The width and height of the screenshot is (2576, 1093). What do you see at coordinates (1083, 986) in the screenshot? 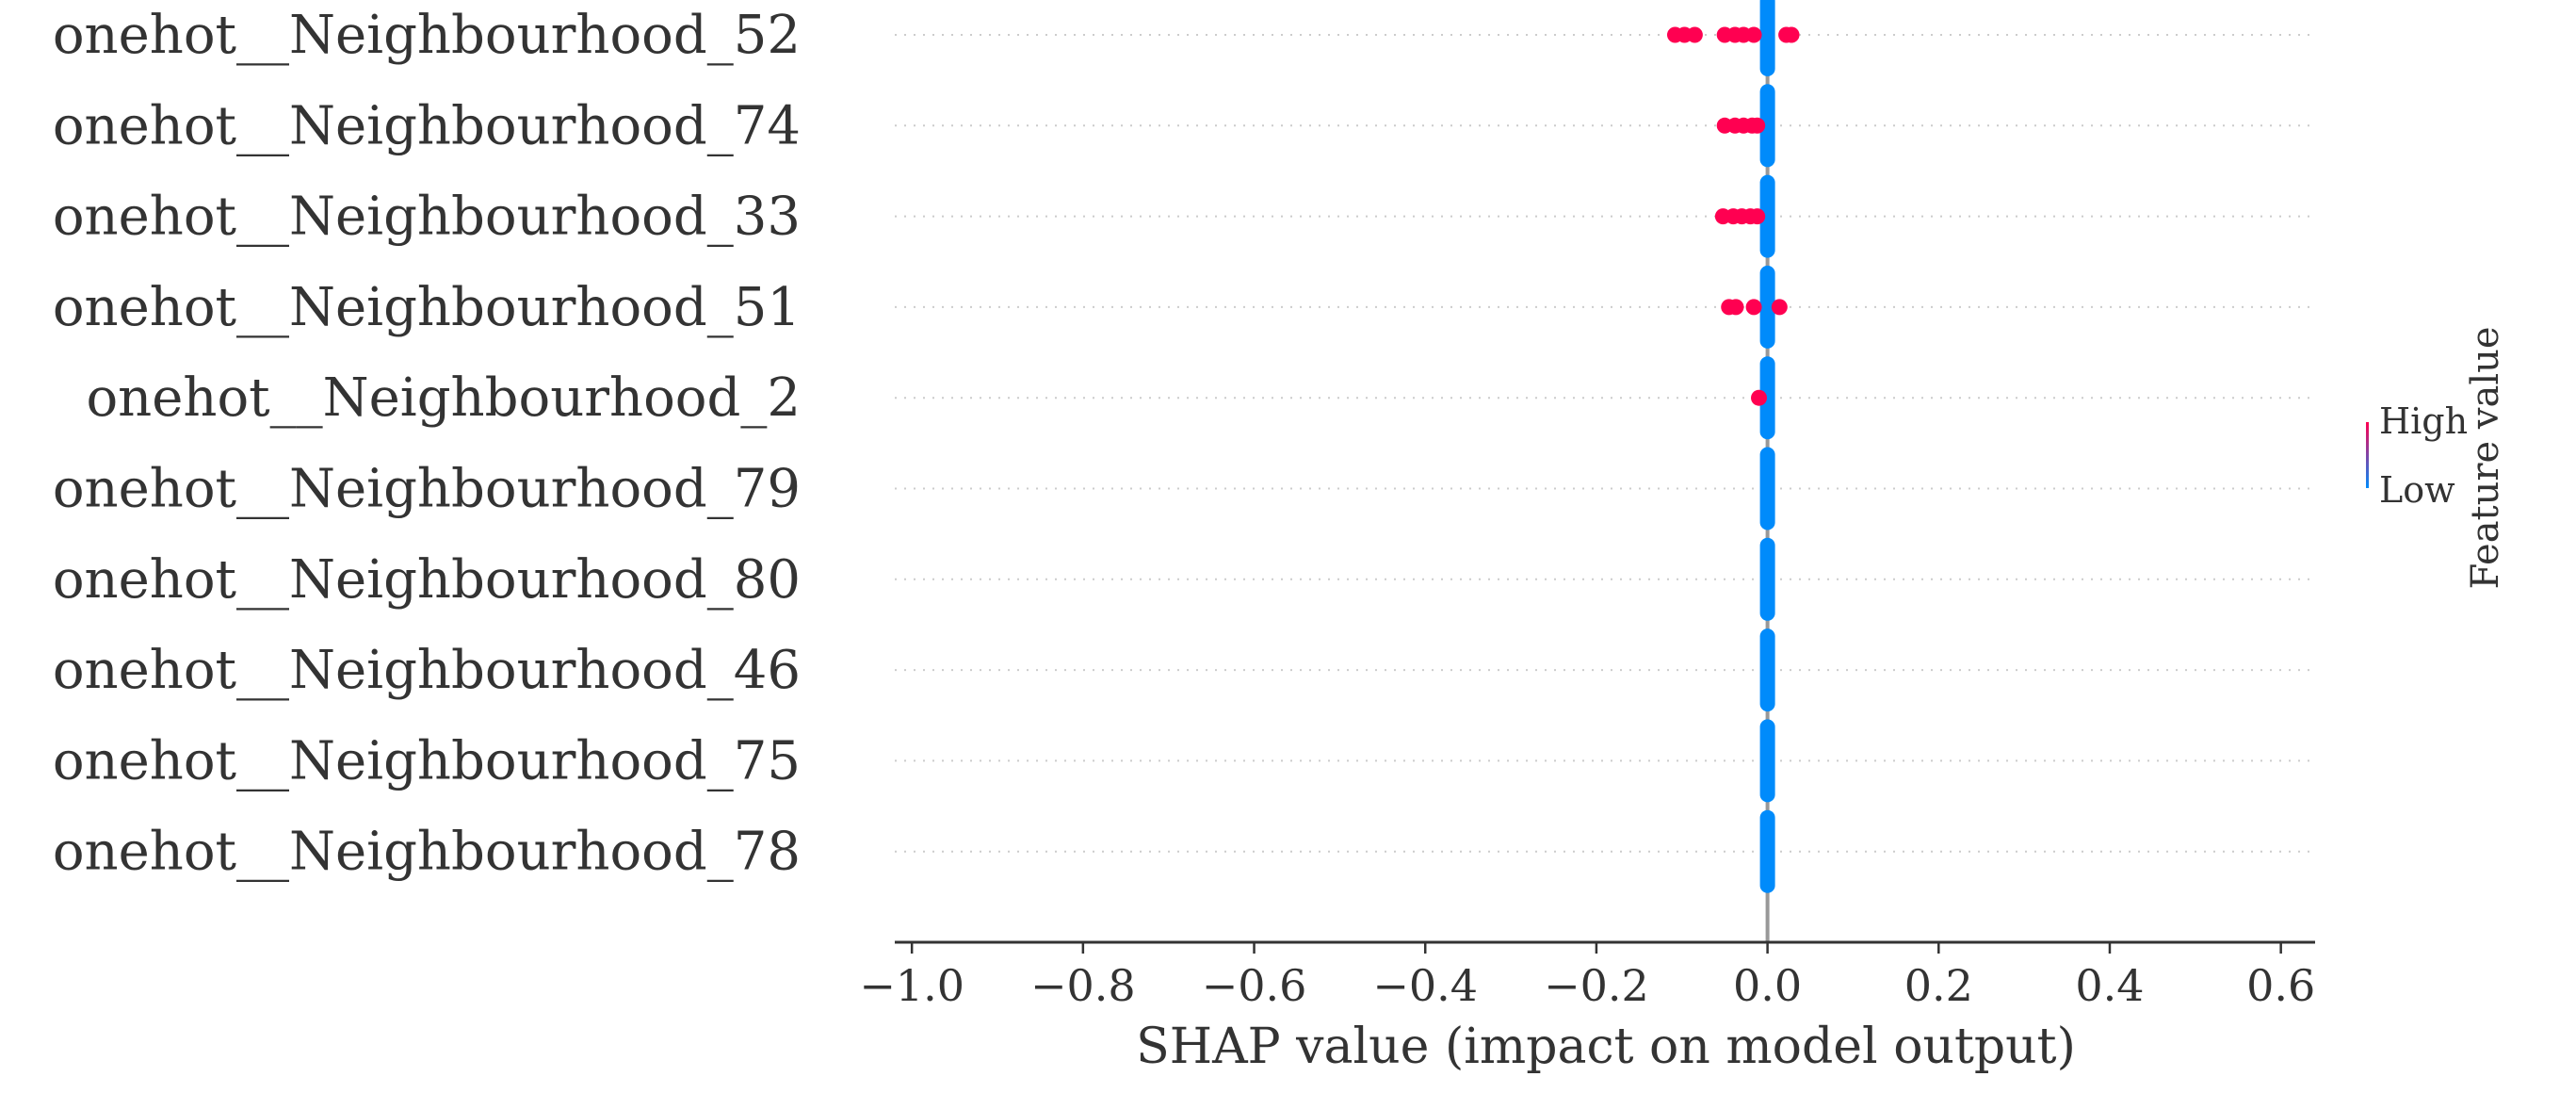
I see `x-tick-label: −0.8` at bounding box center [1083, 986].